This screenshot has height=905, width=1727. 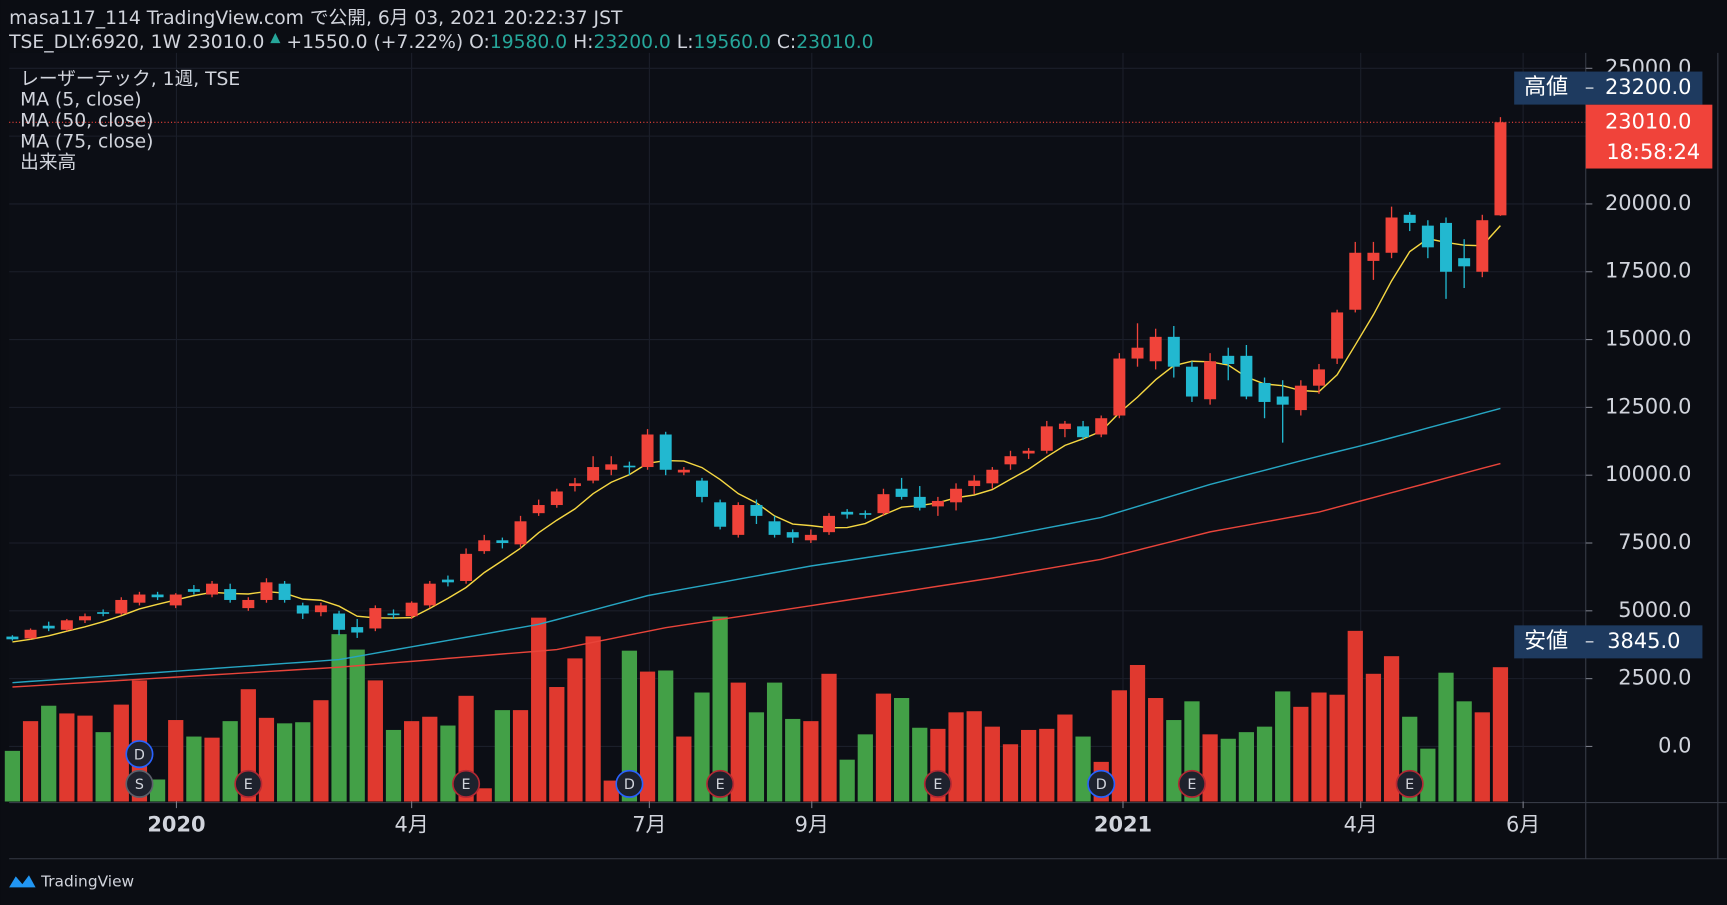 What do you see at coordinates (1648, 271) in the screenshot?
I see `y-tick-label: 17500.0` at bounding box center [1648, 271].